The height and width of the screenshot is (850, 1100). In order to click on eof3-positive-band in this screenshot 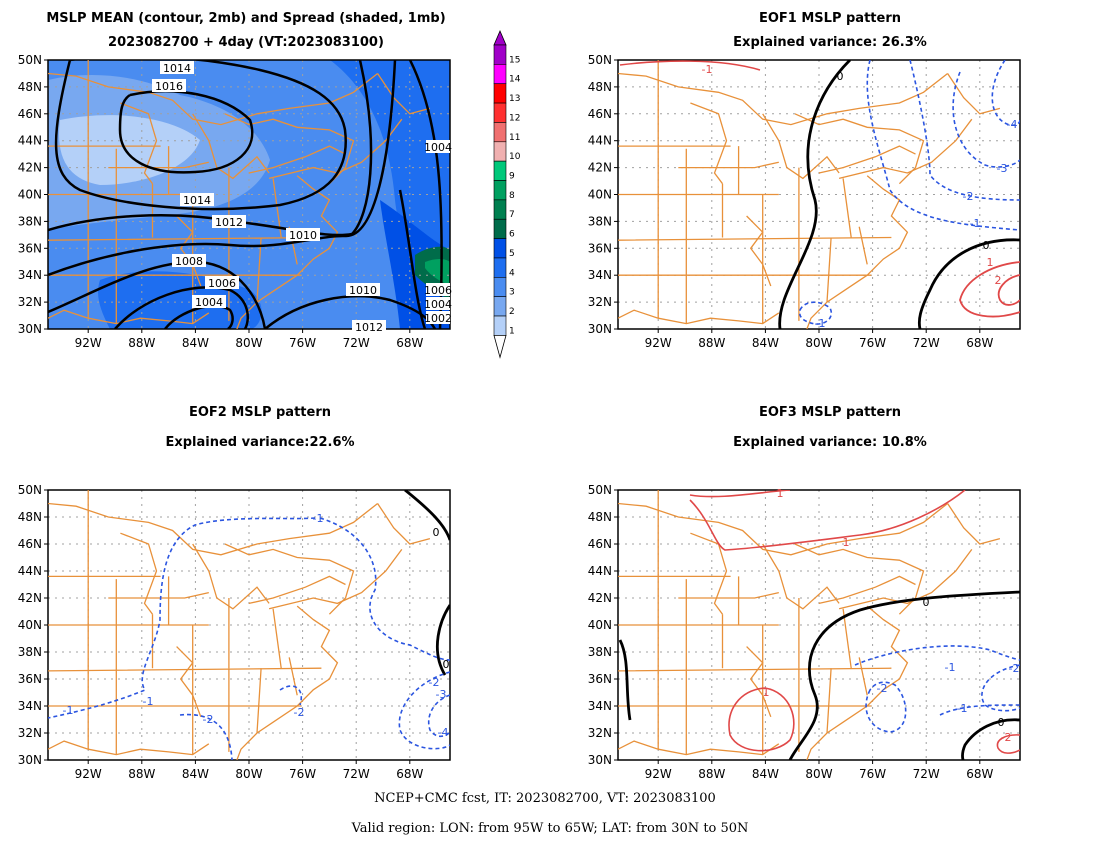, I will do `click(827, 520)`.